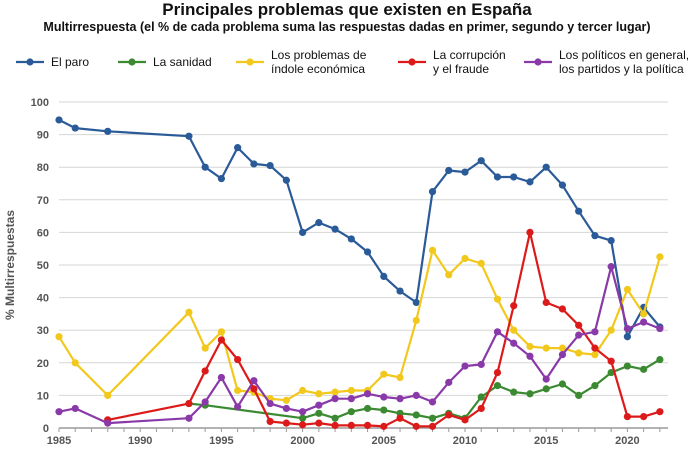 The height and width of the screenshot is (460, 694). I want to click on legend-label: y el fraude, so click(461, 69).